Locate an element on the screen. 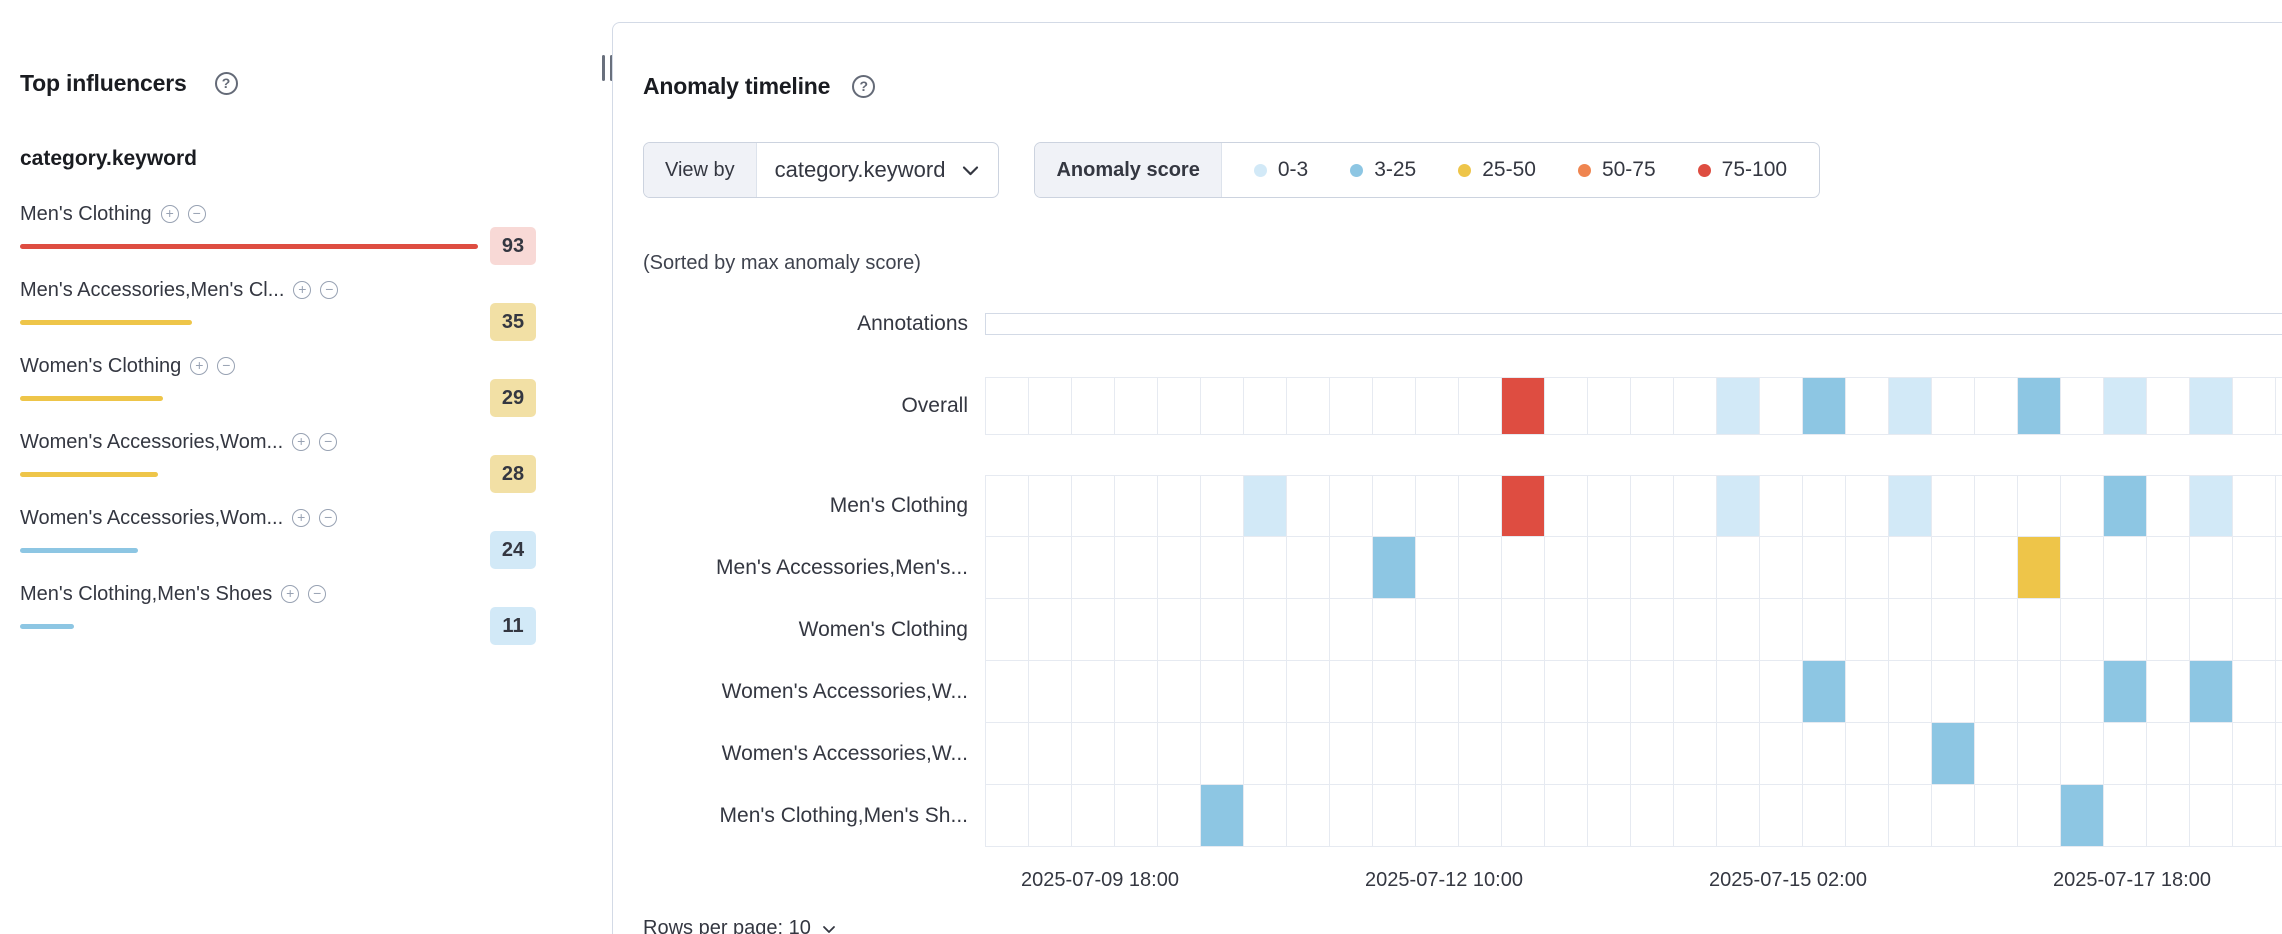 The width and height of the screenshot is (2282, 934). view-by-select: category.keyword is located at coordinates (878, 170).